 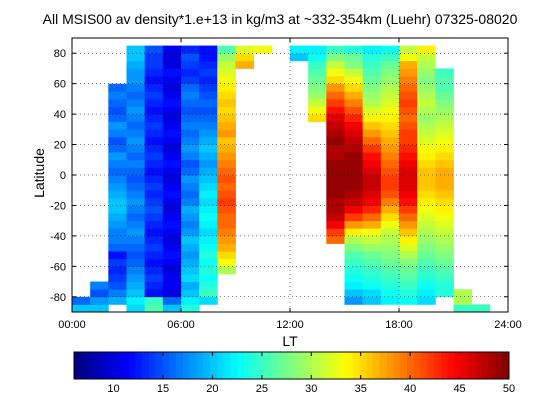 I want to click on colorbar-frame, so click(x=291, y=365).